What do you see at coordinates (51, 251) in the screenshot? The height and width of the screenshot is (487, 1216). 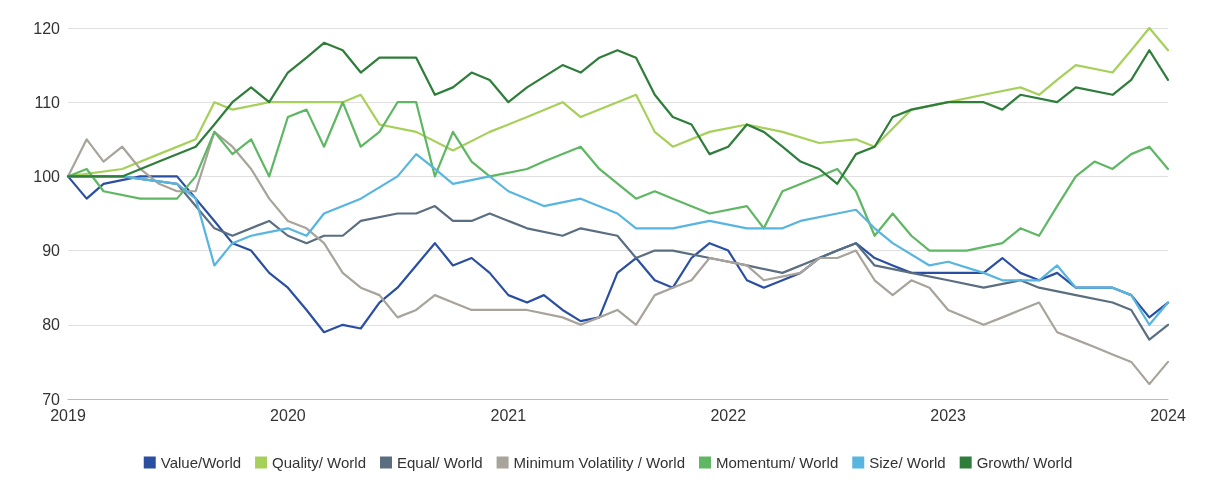 I see `y-tick-label: 90` at bounding box center [51, 251].